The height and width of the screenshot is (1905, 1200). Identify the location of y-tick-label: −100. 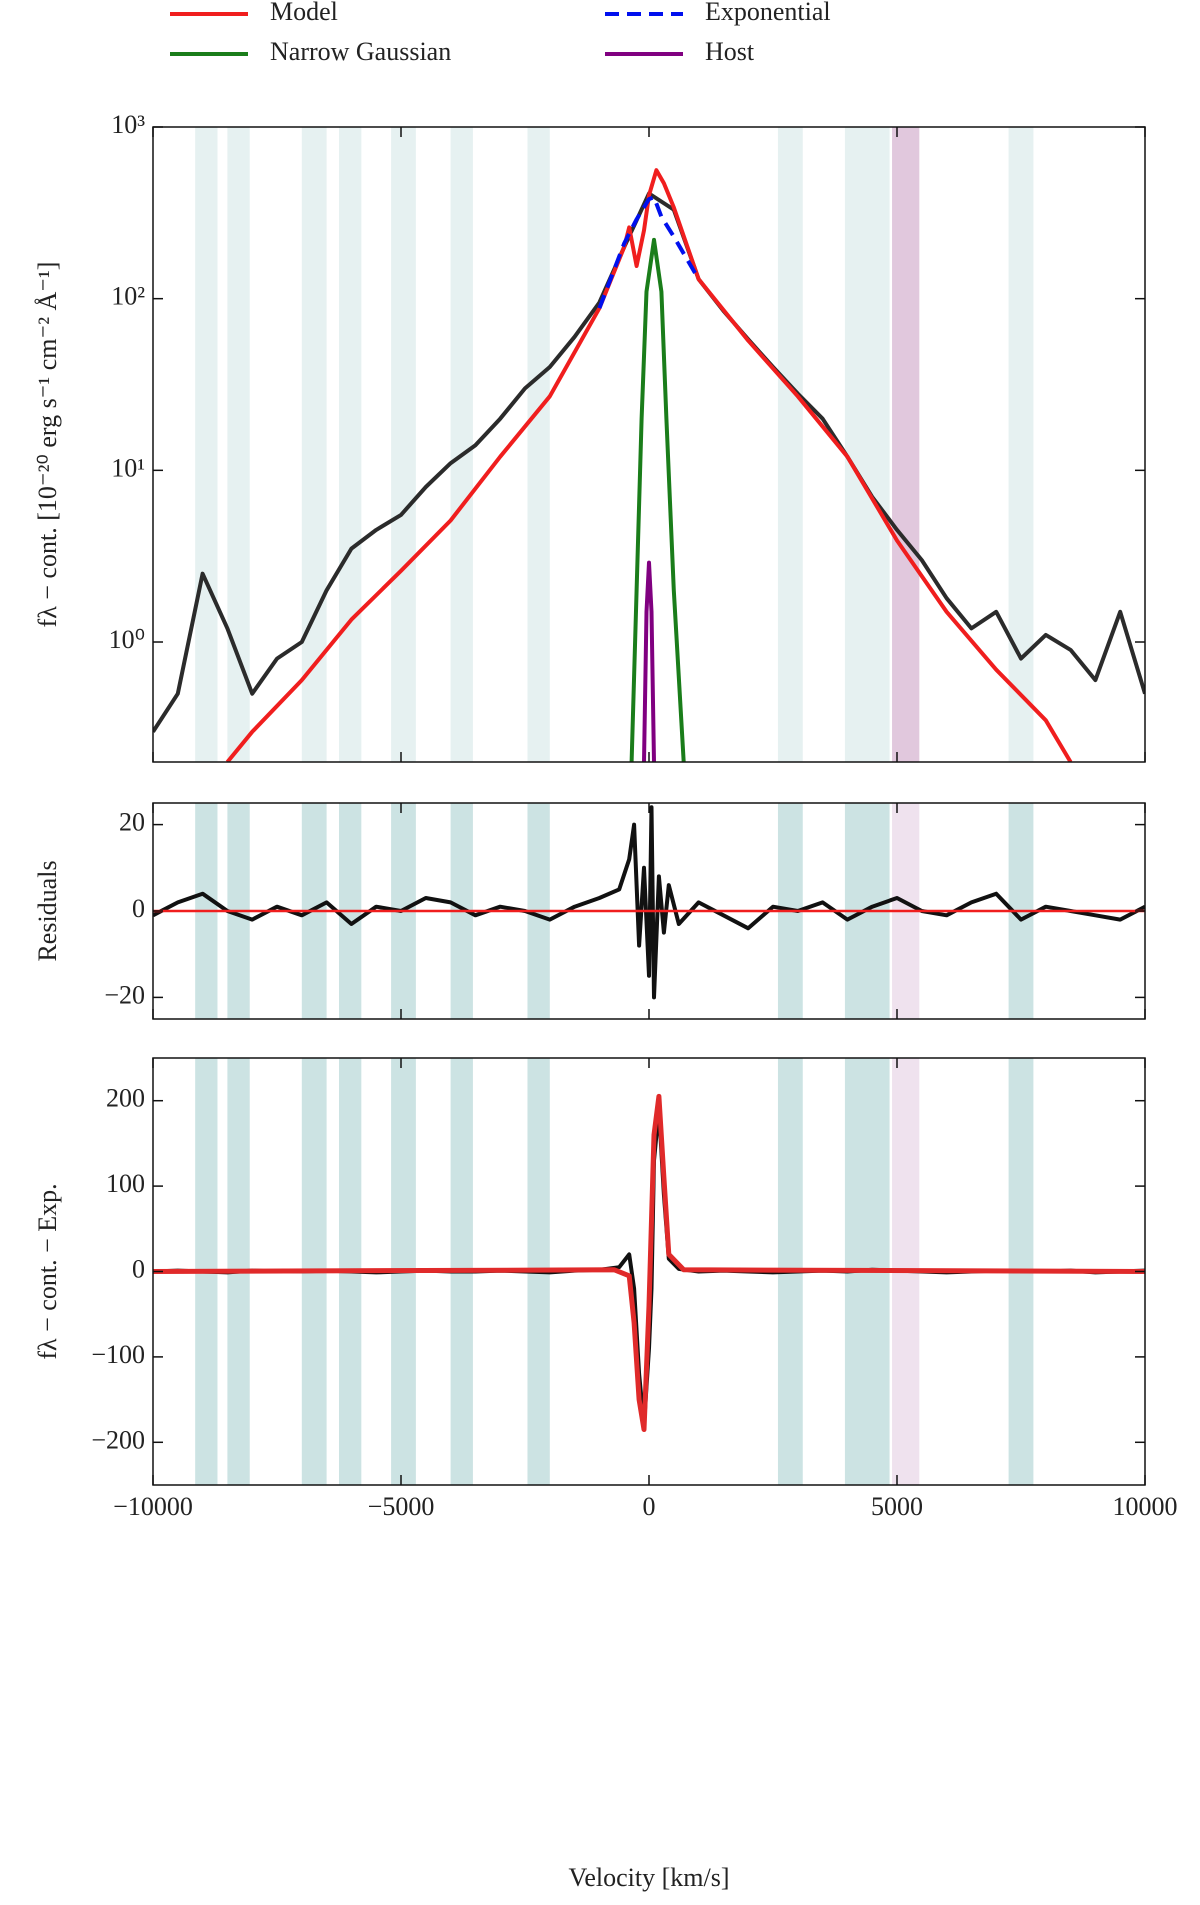
(118, 1354).